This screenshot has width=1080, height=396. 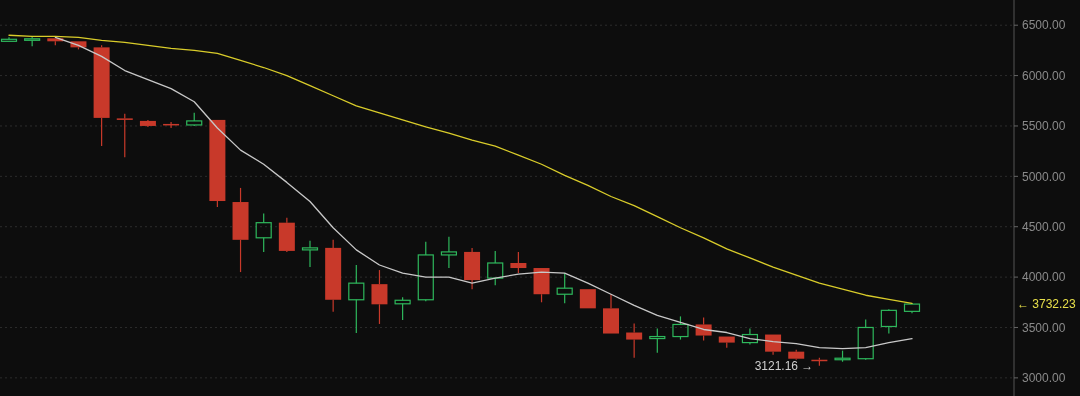 I want to click on y-tick-label: 6500.00, so click(x=1044, y=25).